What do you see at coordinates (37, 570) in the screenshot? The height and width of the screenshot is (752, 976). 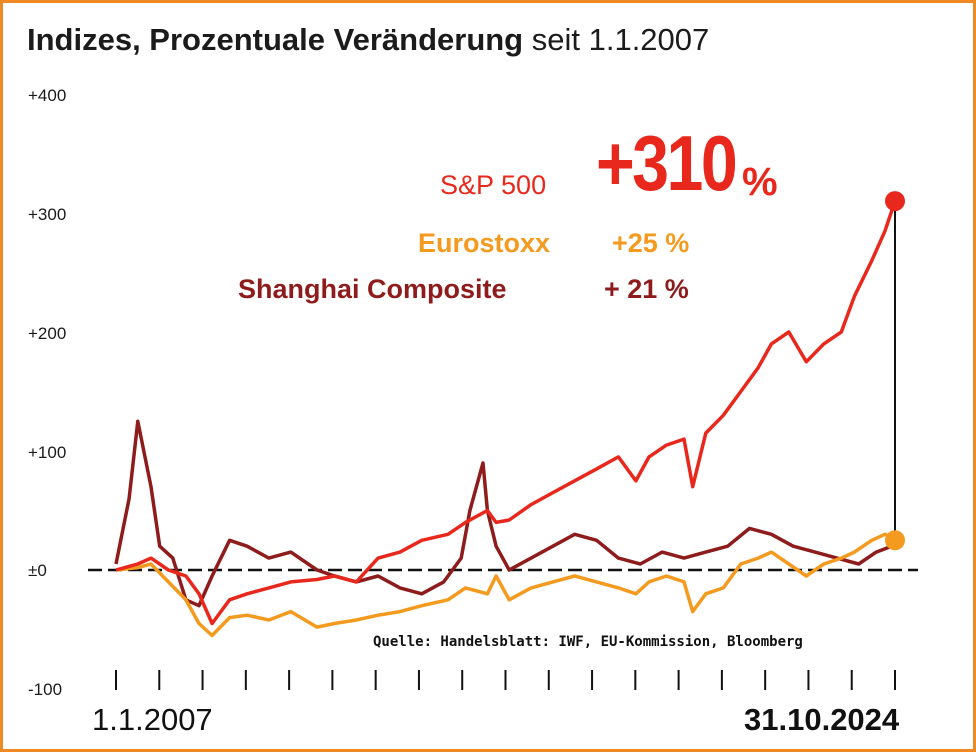 I see `y-tick-label: ±0` at bounding box center [37, 570].